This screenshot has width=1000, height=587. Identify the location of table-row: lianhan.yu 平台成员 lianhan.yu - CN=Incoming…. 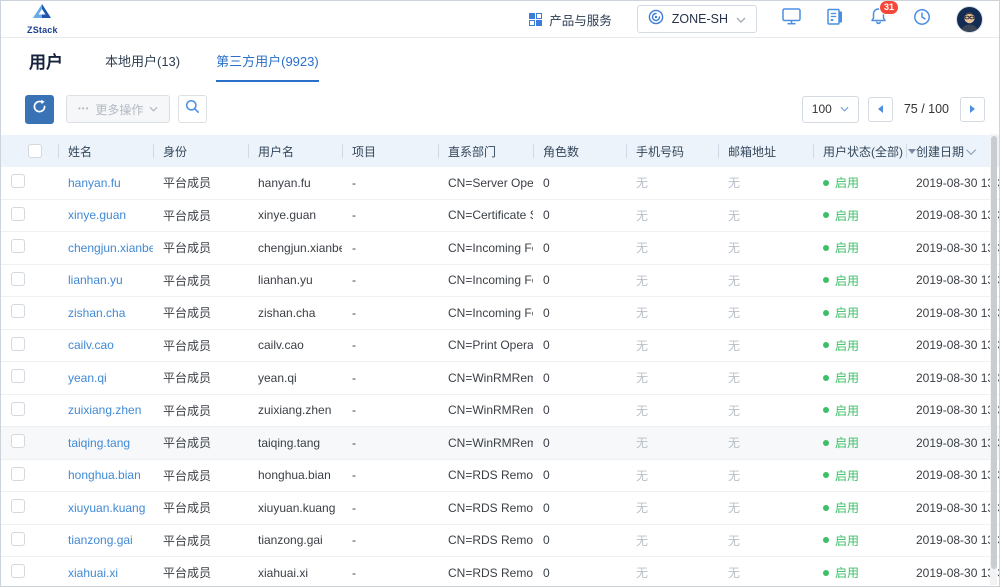
(500, 280).